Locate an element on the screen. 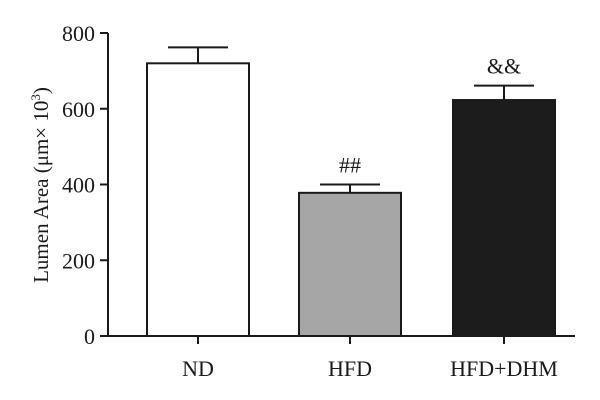  y-axis-label: Lumen Area (μm× 103) is located at coordinates (40, 185).